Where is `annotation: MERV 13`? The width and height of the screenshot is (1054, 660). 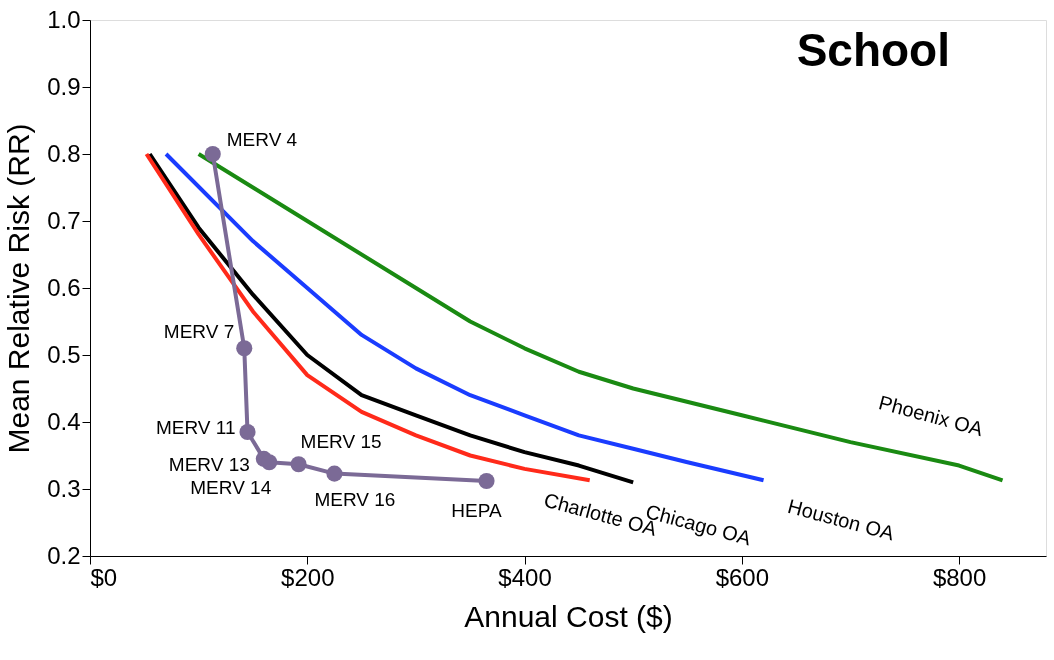 annotation: MERV 13 is located at coordinates (209, 464).